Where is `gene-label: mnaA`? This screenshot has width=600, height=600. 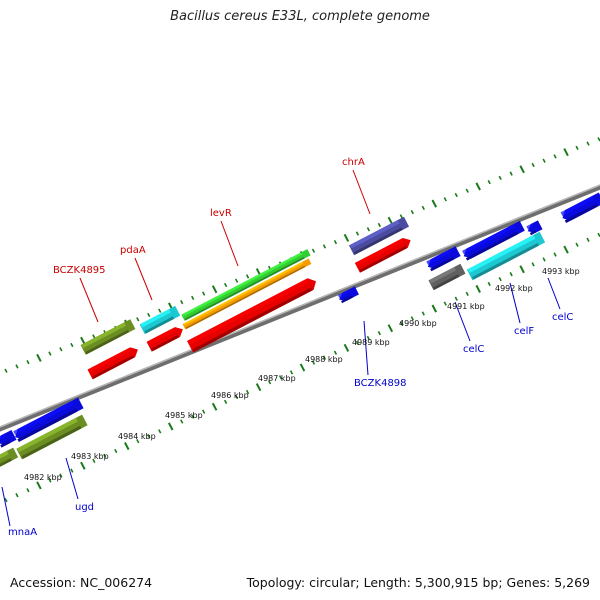 gene-label: mnaA is located at coordinates (22, 532).